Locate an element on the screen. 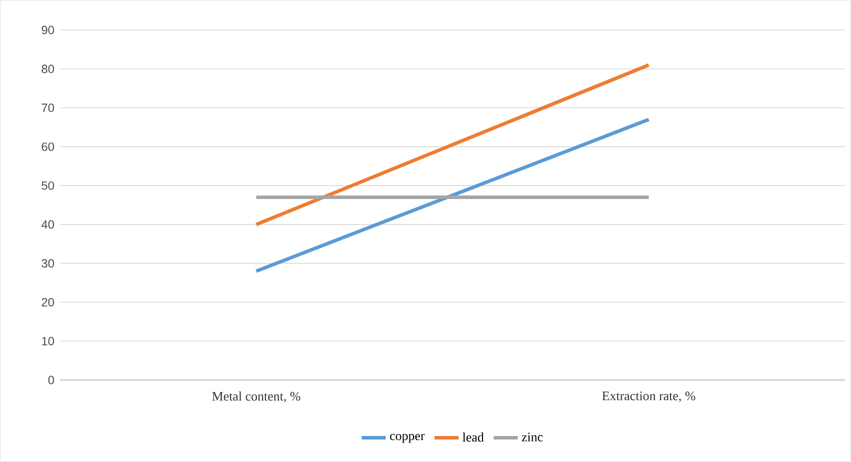 The height and width of the screenshot is (462, 851). y-tick-label: 40 is located at coordinates (47, 224).